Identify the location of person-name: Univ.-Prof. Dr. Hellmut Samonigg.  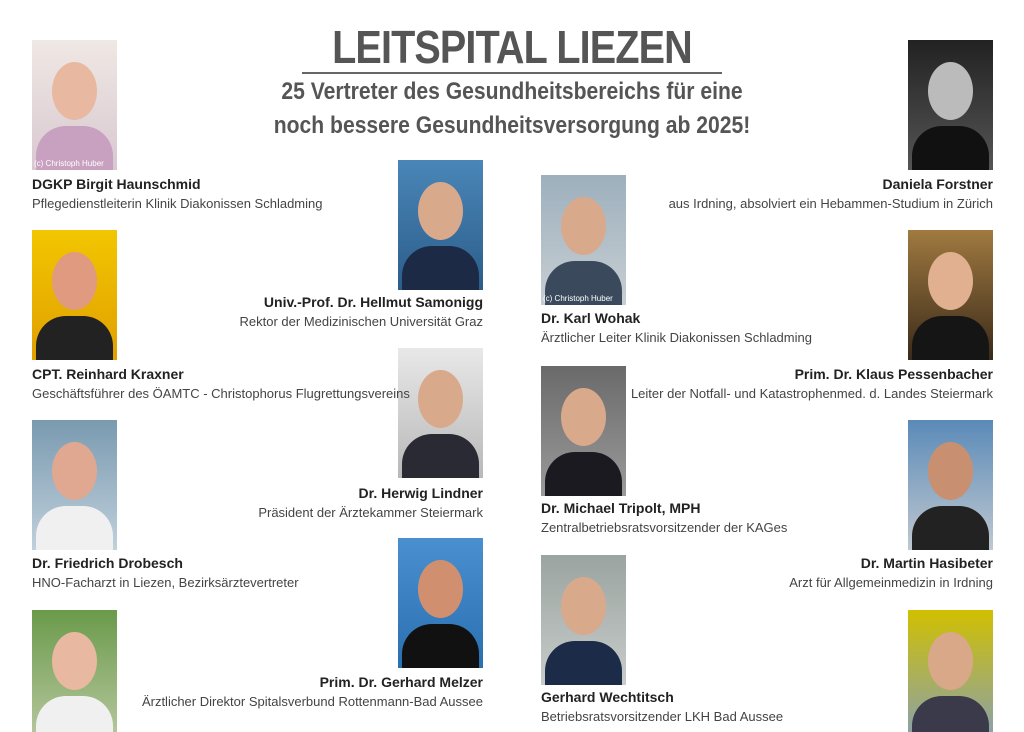
(373, 302).